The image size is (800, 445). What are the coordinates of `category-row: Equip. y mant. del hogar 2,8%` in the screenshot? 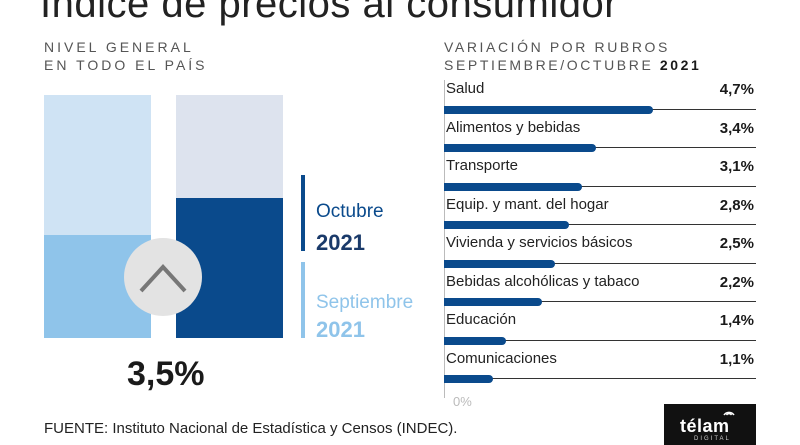 It's located at (600, 215).